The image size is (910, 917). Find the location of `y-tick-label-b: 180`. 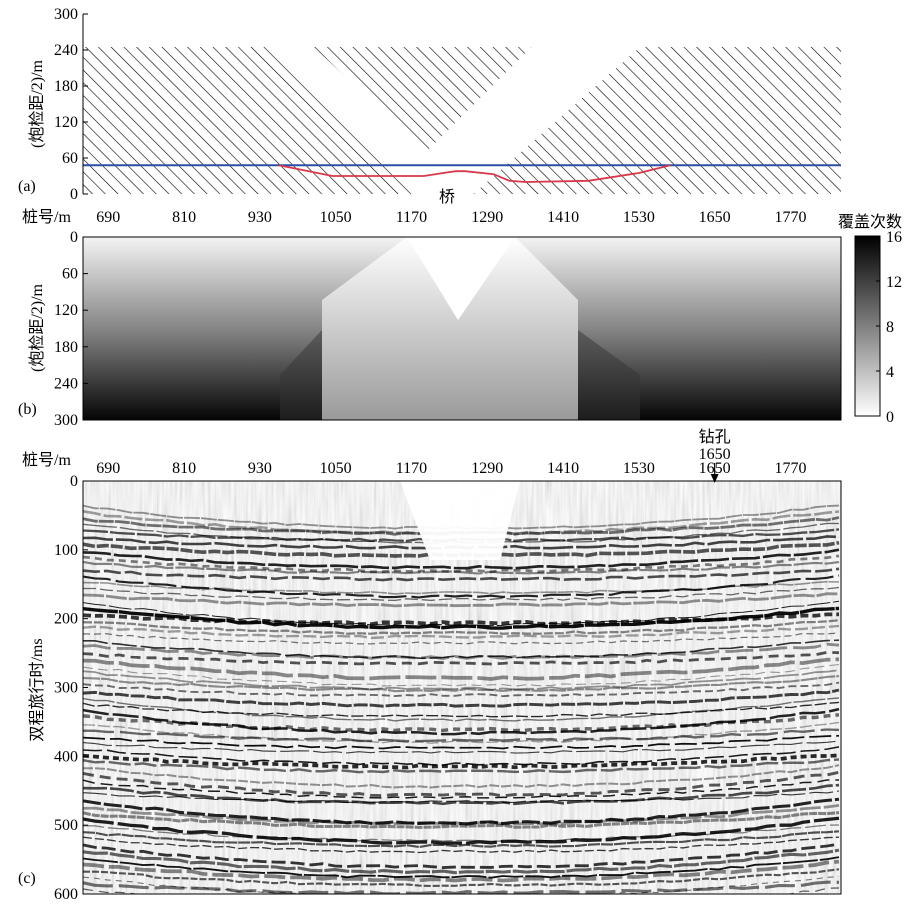

y-tick-label-b: 180 is located at coordinates (66, 347).